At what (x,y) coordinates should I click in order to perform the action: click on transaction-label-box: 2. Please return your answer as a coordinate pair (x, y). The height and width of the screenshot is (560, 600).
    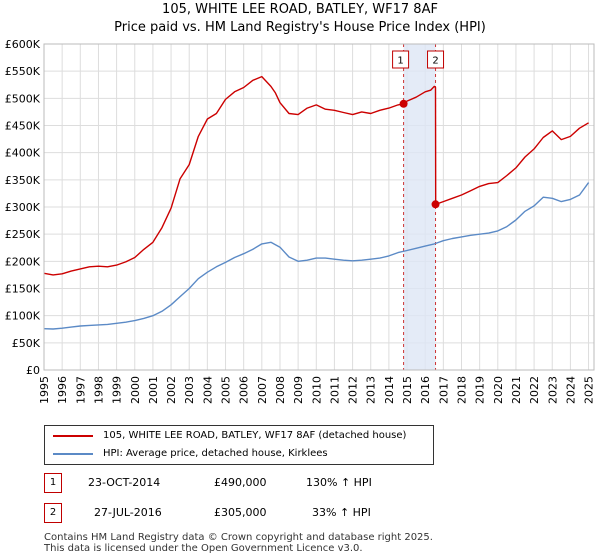
    Looking at the image, I should click on (436, 59).